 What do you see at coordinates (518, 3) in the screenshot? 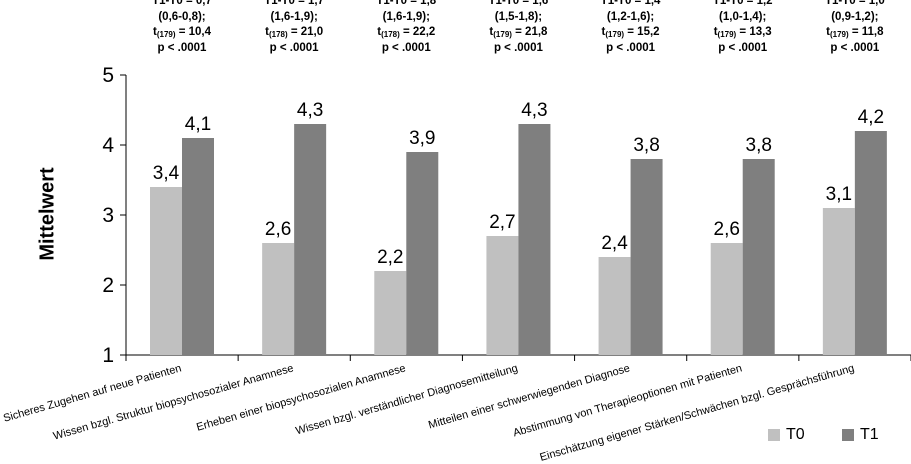
I see `stat-difference: T1-T0 = 1,6` at bounding box center [518, 3].